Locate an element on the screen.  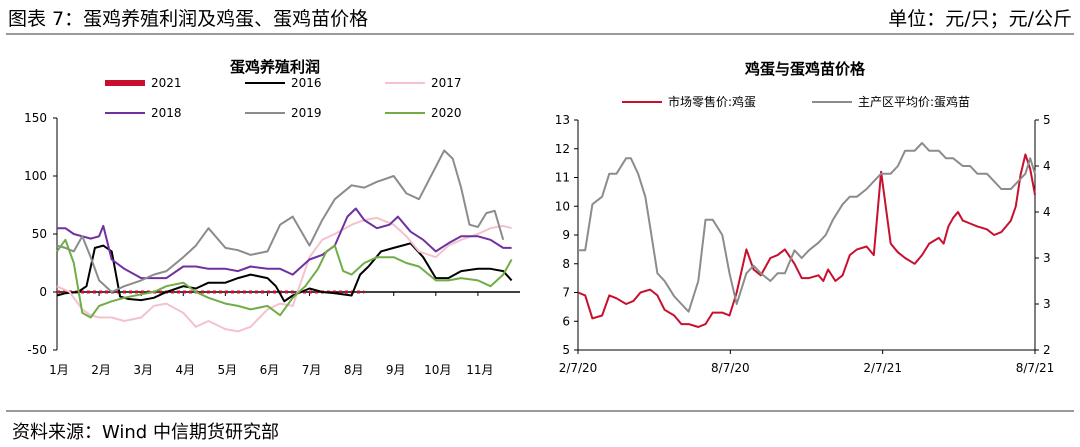
y-tick-label: -50 is located at coordinates (37, 350).